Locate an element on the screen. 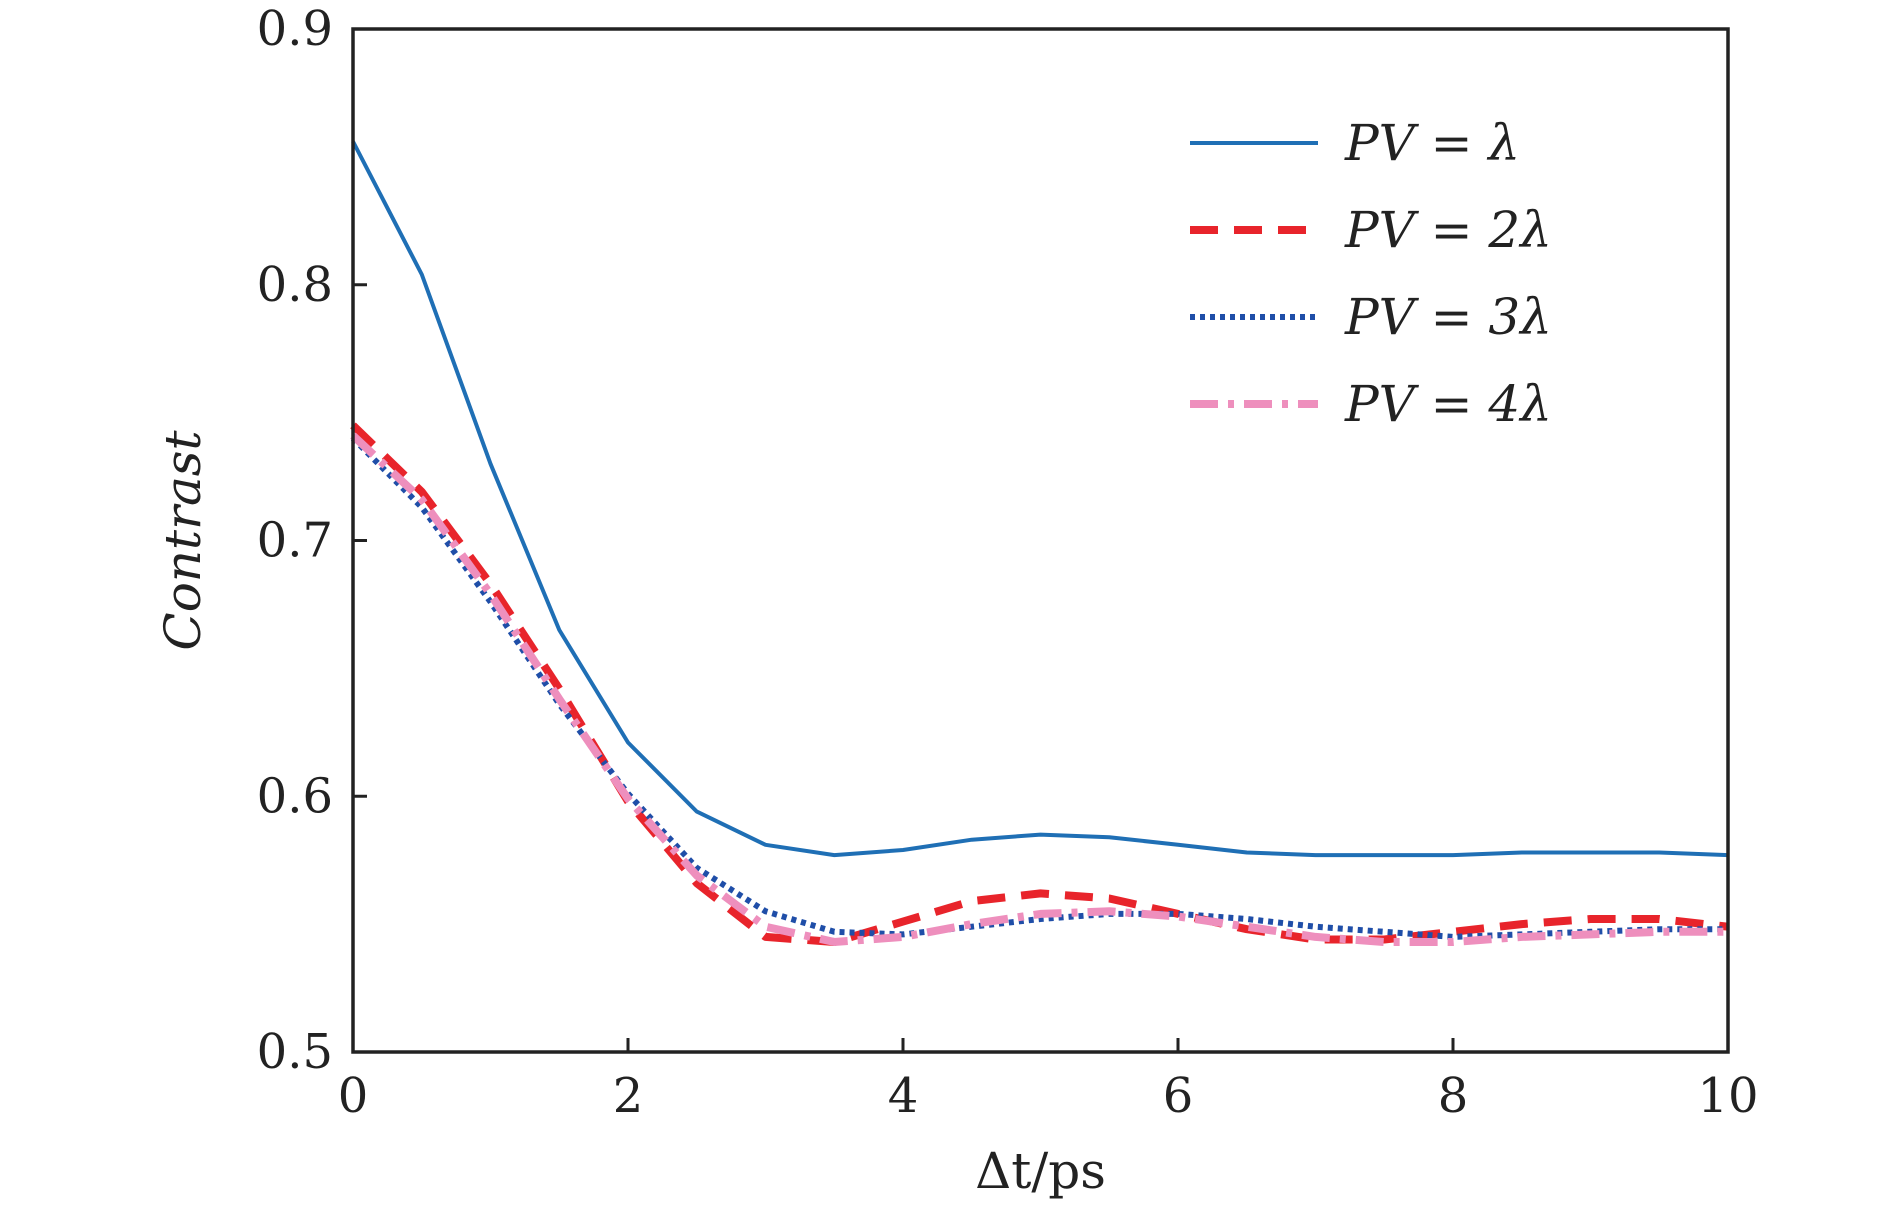 This screenshot has width=1890, height=1205. y-tick-label: 0.6 is located at coordinates (295, 796).